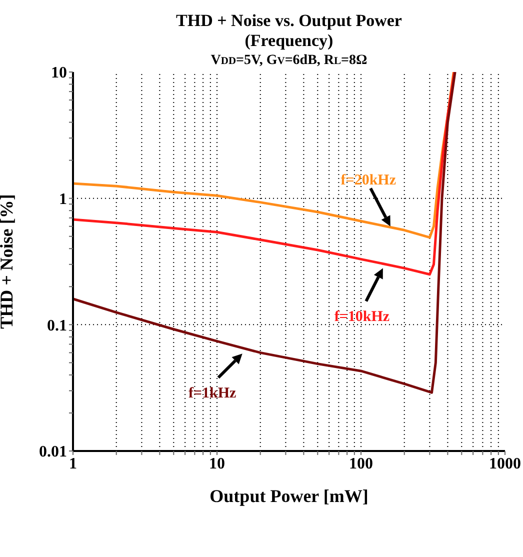 The width and height of the screenshot is (523, 557). What do you see at coordinates (289, 496) in the screenshot?
I see `x-axis-title: Output Power [mW]` at bounding box center [289, 496].